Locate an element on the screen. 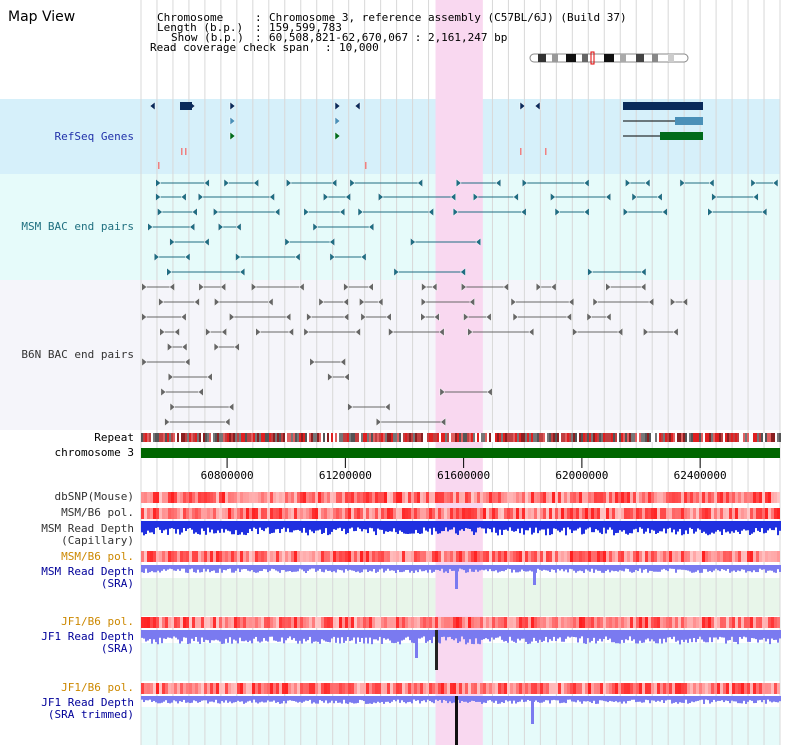 Image resolution: width=800 pixels, height=745 pixels. track-label-repeat: Repeat is located at coordinates (114, 437).